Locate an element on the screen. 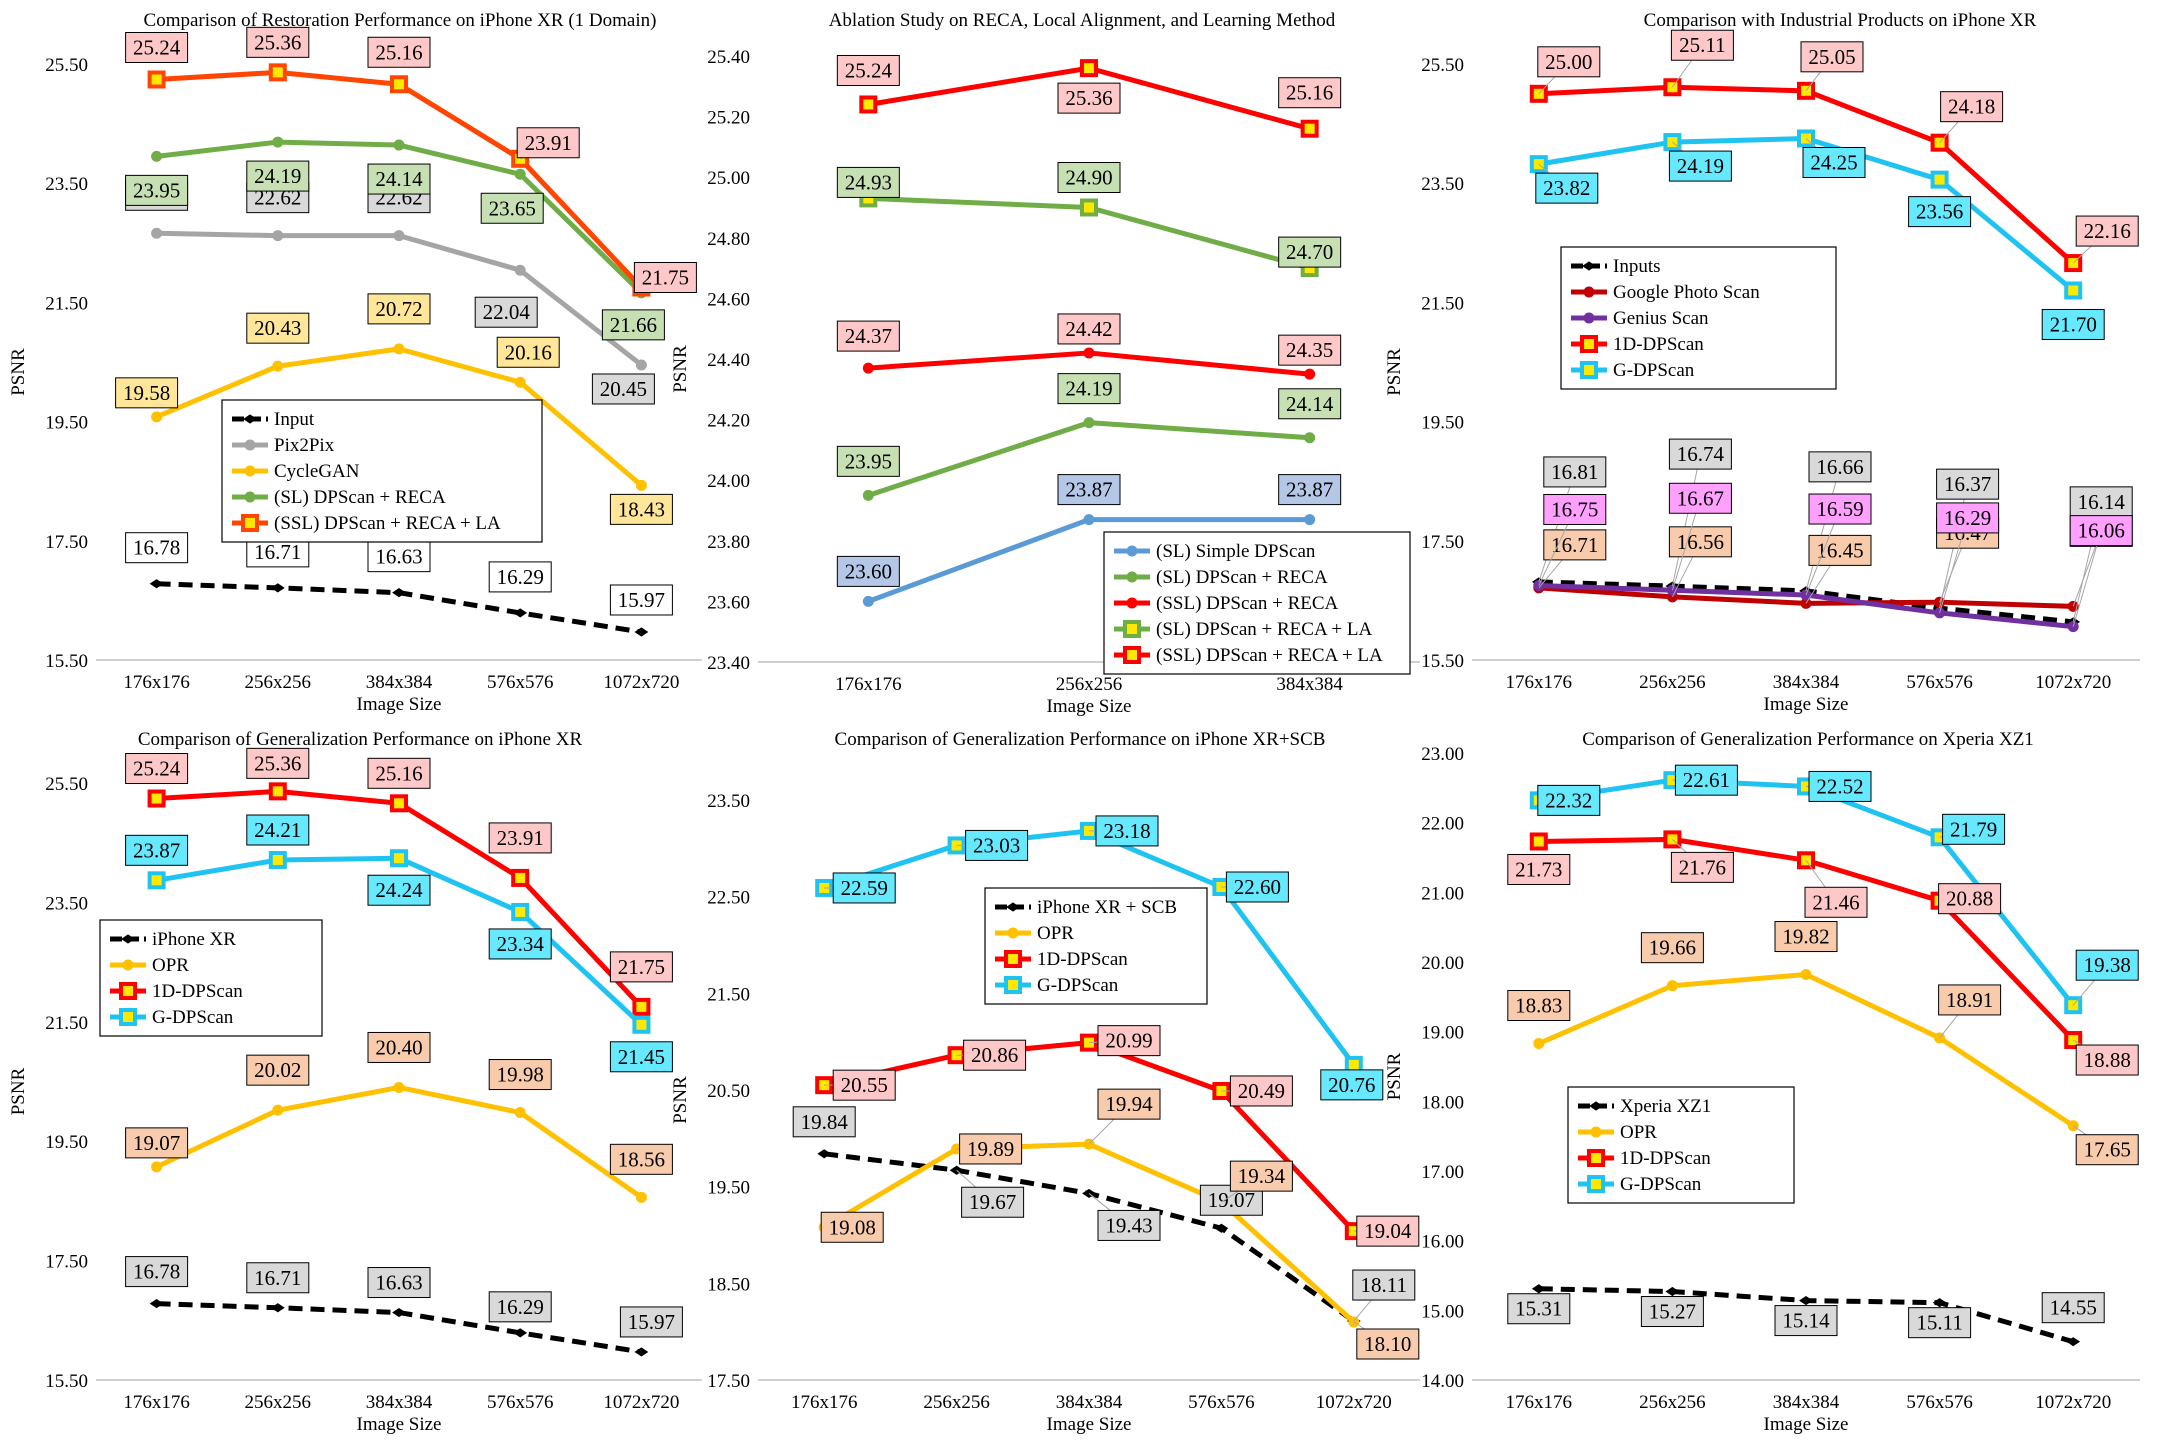 This screenshot has width=2160, height=1440. x-tick-label: 256x256 is located at coordinates (278, 682).